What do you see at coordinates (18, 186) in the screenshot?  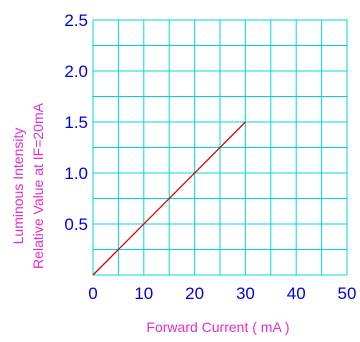 I see `y-axis-title-line-1: Luminous Intensity` at bounding box center [18, 186].